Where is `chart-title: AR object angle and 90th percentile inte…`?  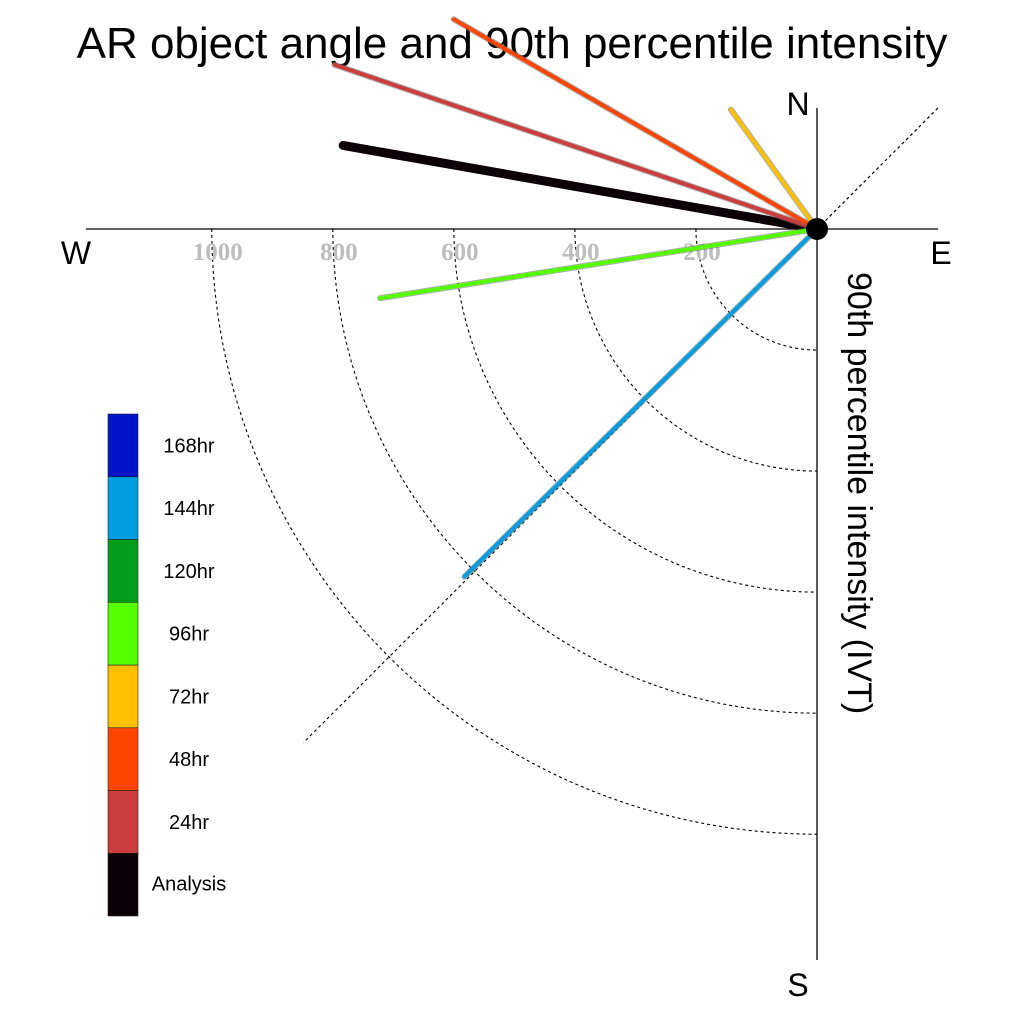 chart-title: AR object angle and 90th percentile inte… is located at coordinates (512, 43).